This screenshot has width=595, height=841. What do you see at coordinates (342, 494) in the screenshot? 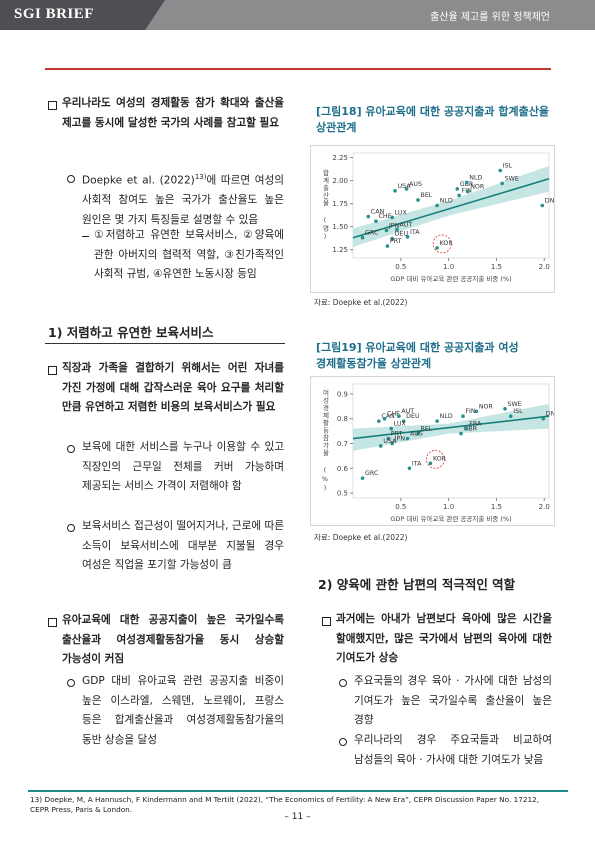
I see `y-tick-label: 0.5` at bounding box center [342, 494].